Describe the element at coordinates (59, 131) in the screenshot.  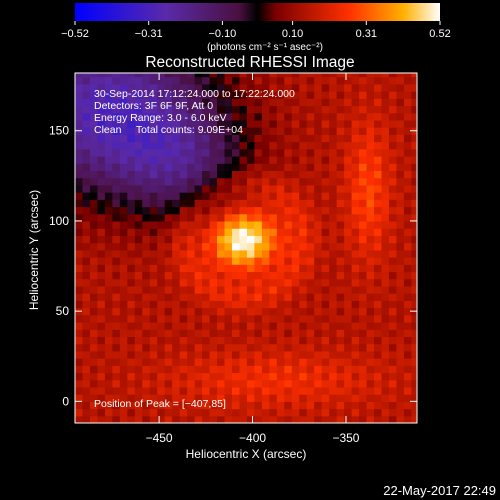
I see `y-tick-label: 150` at that location.